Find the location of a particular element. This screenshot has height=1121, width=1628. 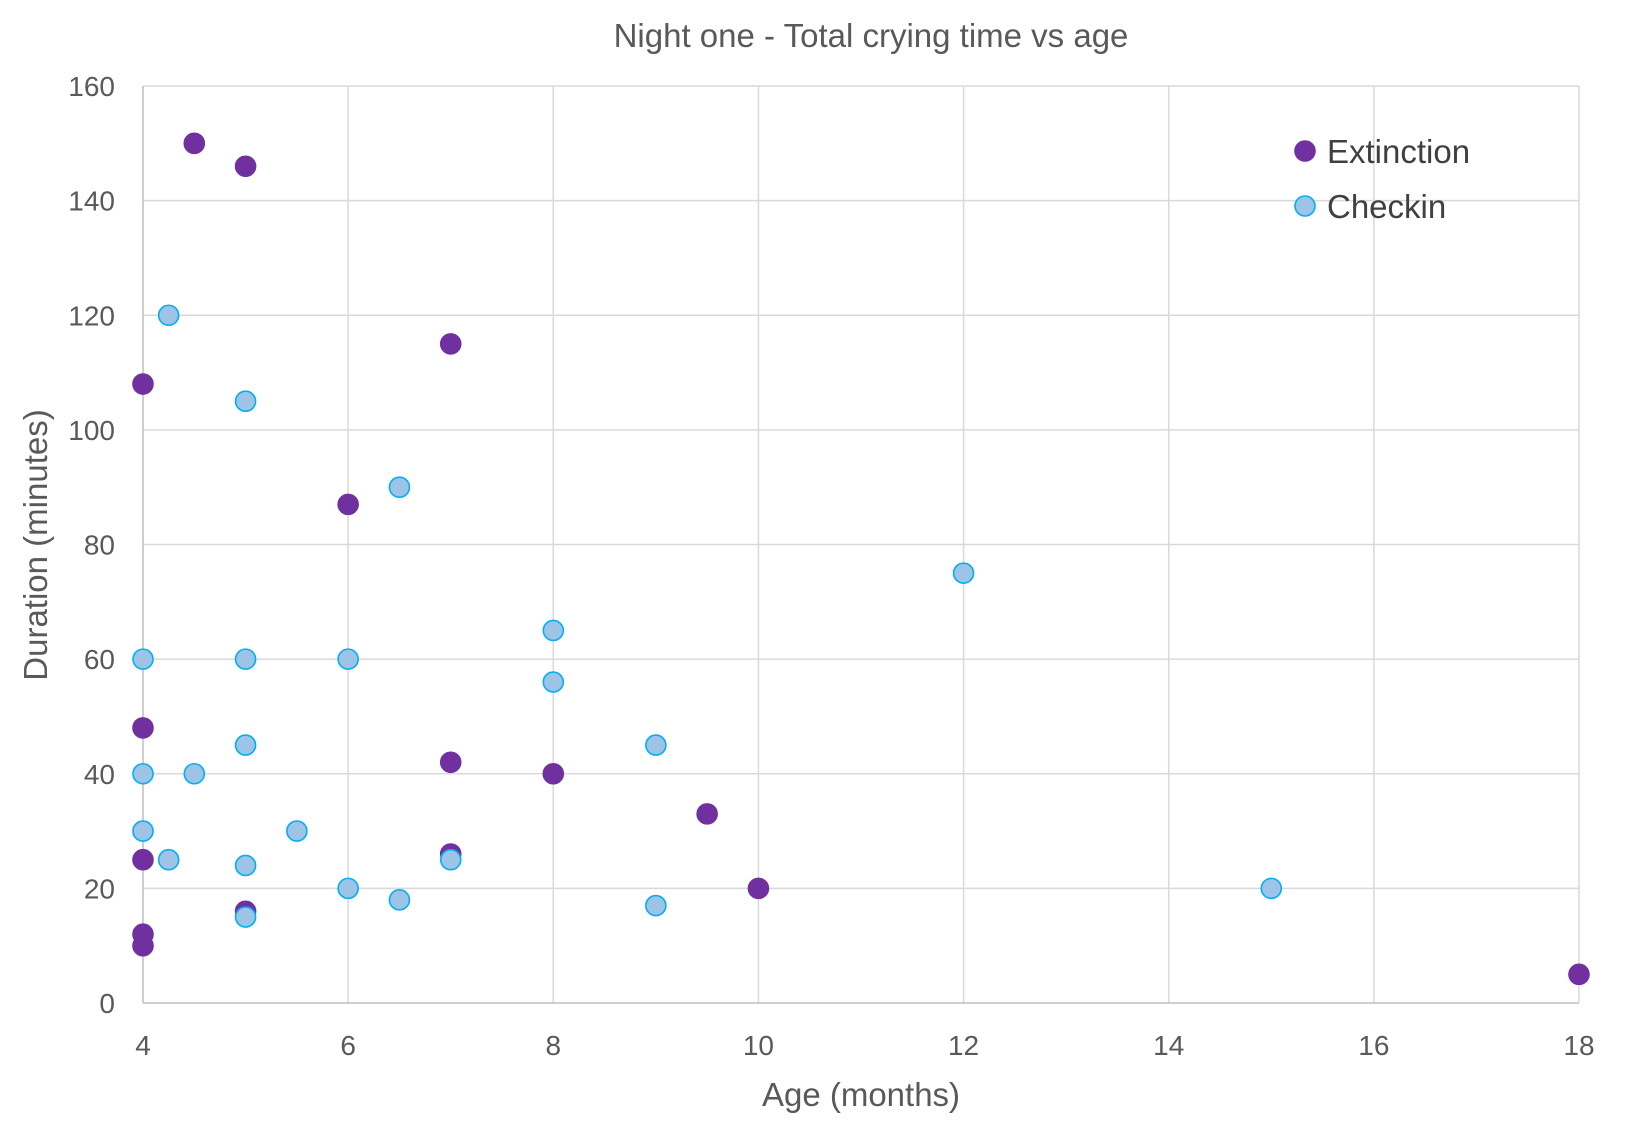

x-tick-label: 12 is located at coordinates (963, 1045).